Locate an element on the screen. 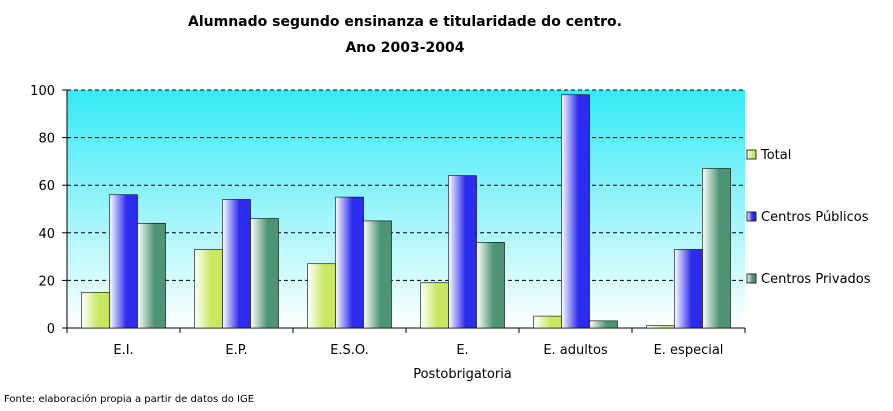 The height and width of the screenshot is (411, 893). y-tick-label: 80 is located at coordinates (46, 139).